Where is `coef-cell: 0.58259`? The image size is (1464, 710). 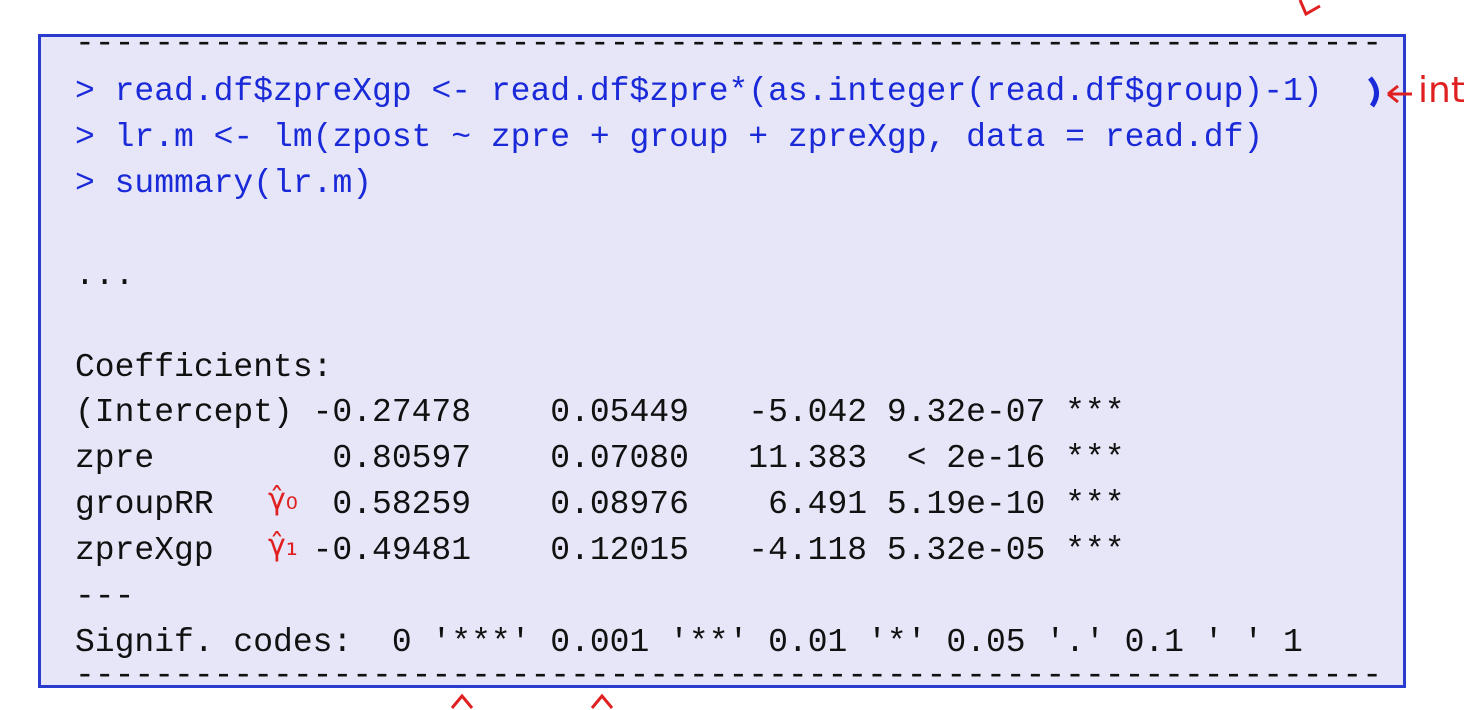 coef-cell: 0.58259 is located at coordinates (402, 504).